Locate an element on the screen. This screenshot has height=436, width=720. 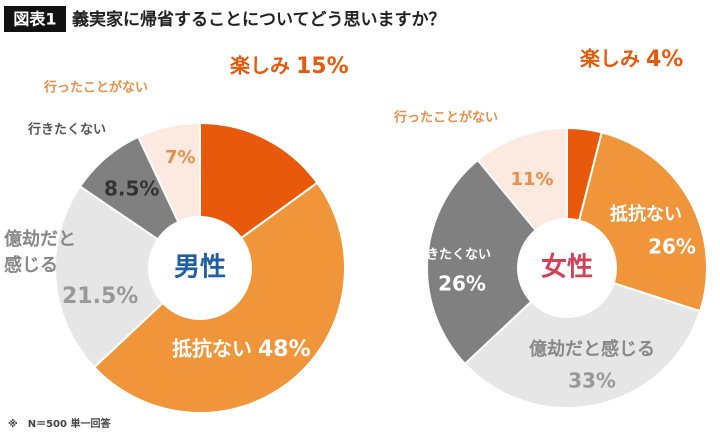
value-label: 11% is located at coordinates (531, 179).